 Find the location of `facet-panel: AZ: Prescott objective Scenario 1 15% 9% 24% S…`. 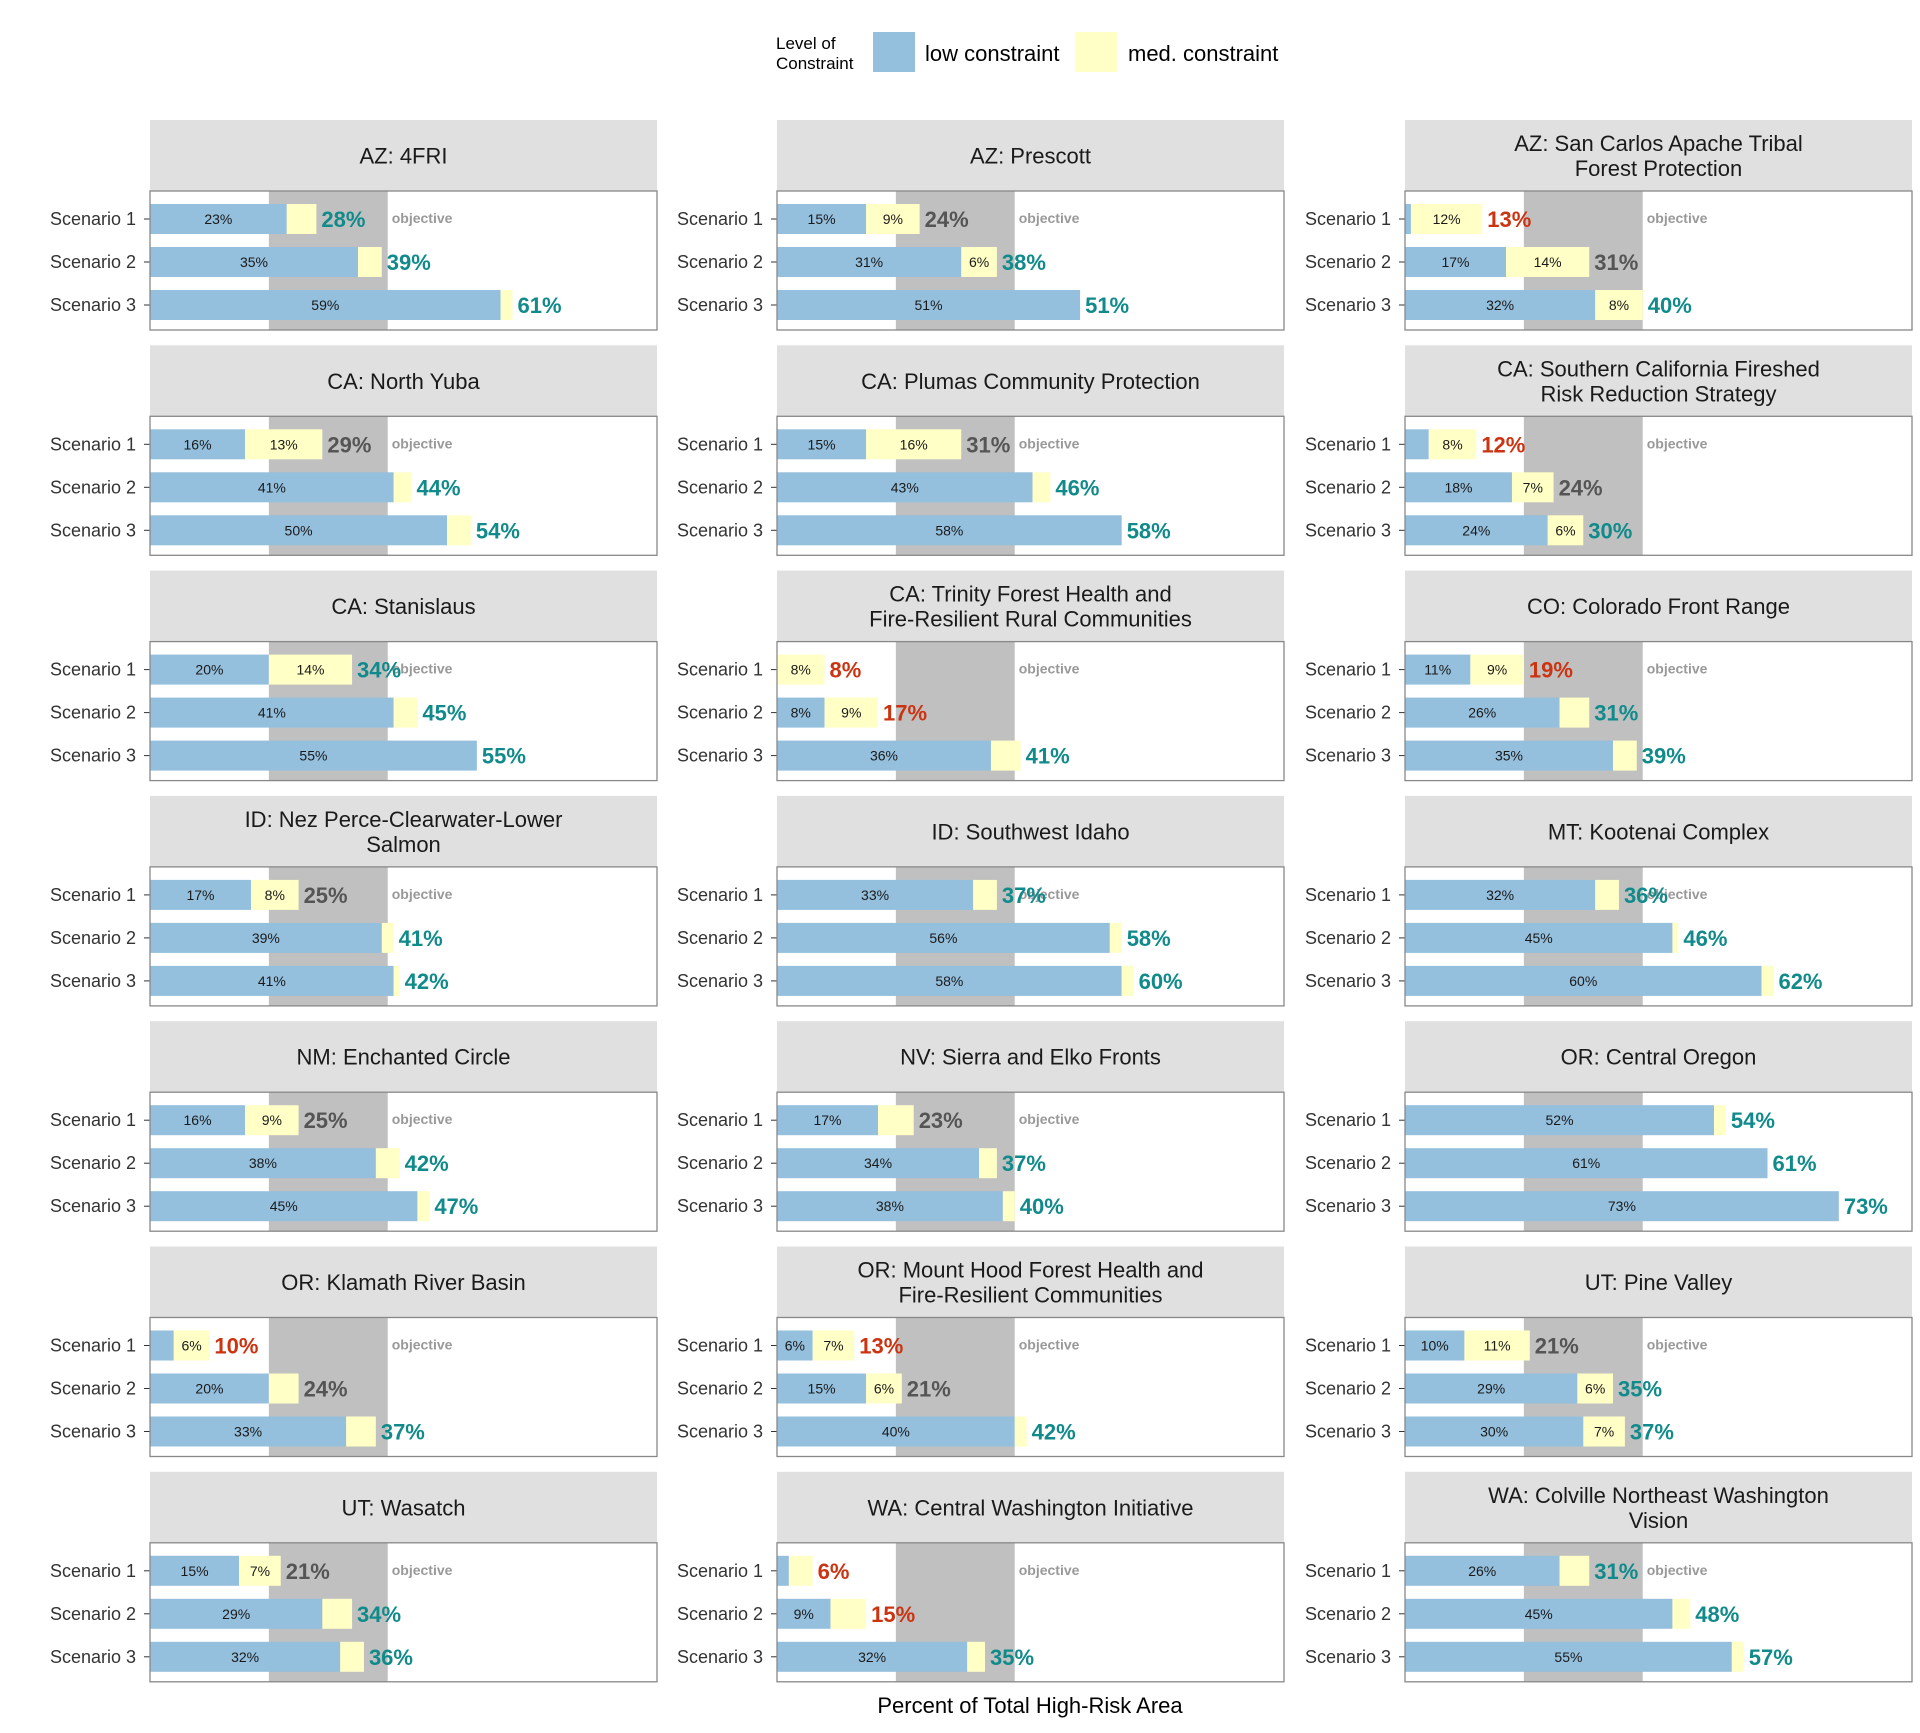

facet-panel: AZ: Prescott objective Scenario 1 15% 9% 24% S… is located at coordinates (981, 225).